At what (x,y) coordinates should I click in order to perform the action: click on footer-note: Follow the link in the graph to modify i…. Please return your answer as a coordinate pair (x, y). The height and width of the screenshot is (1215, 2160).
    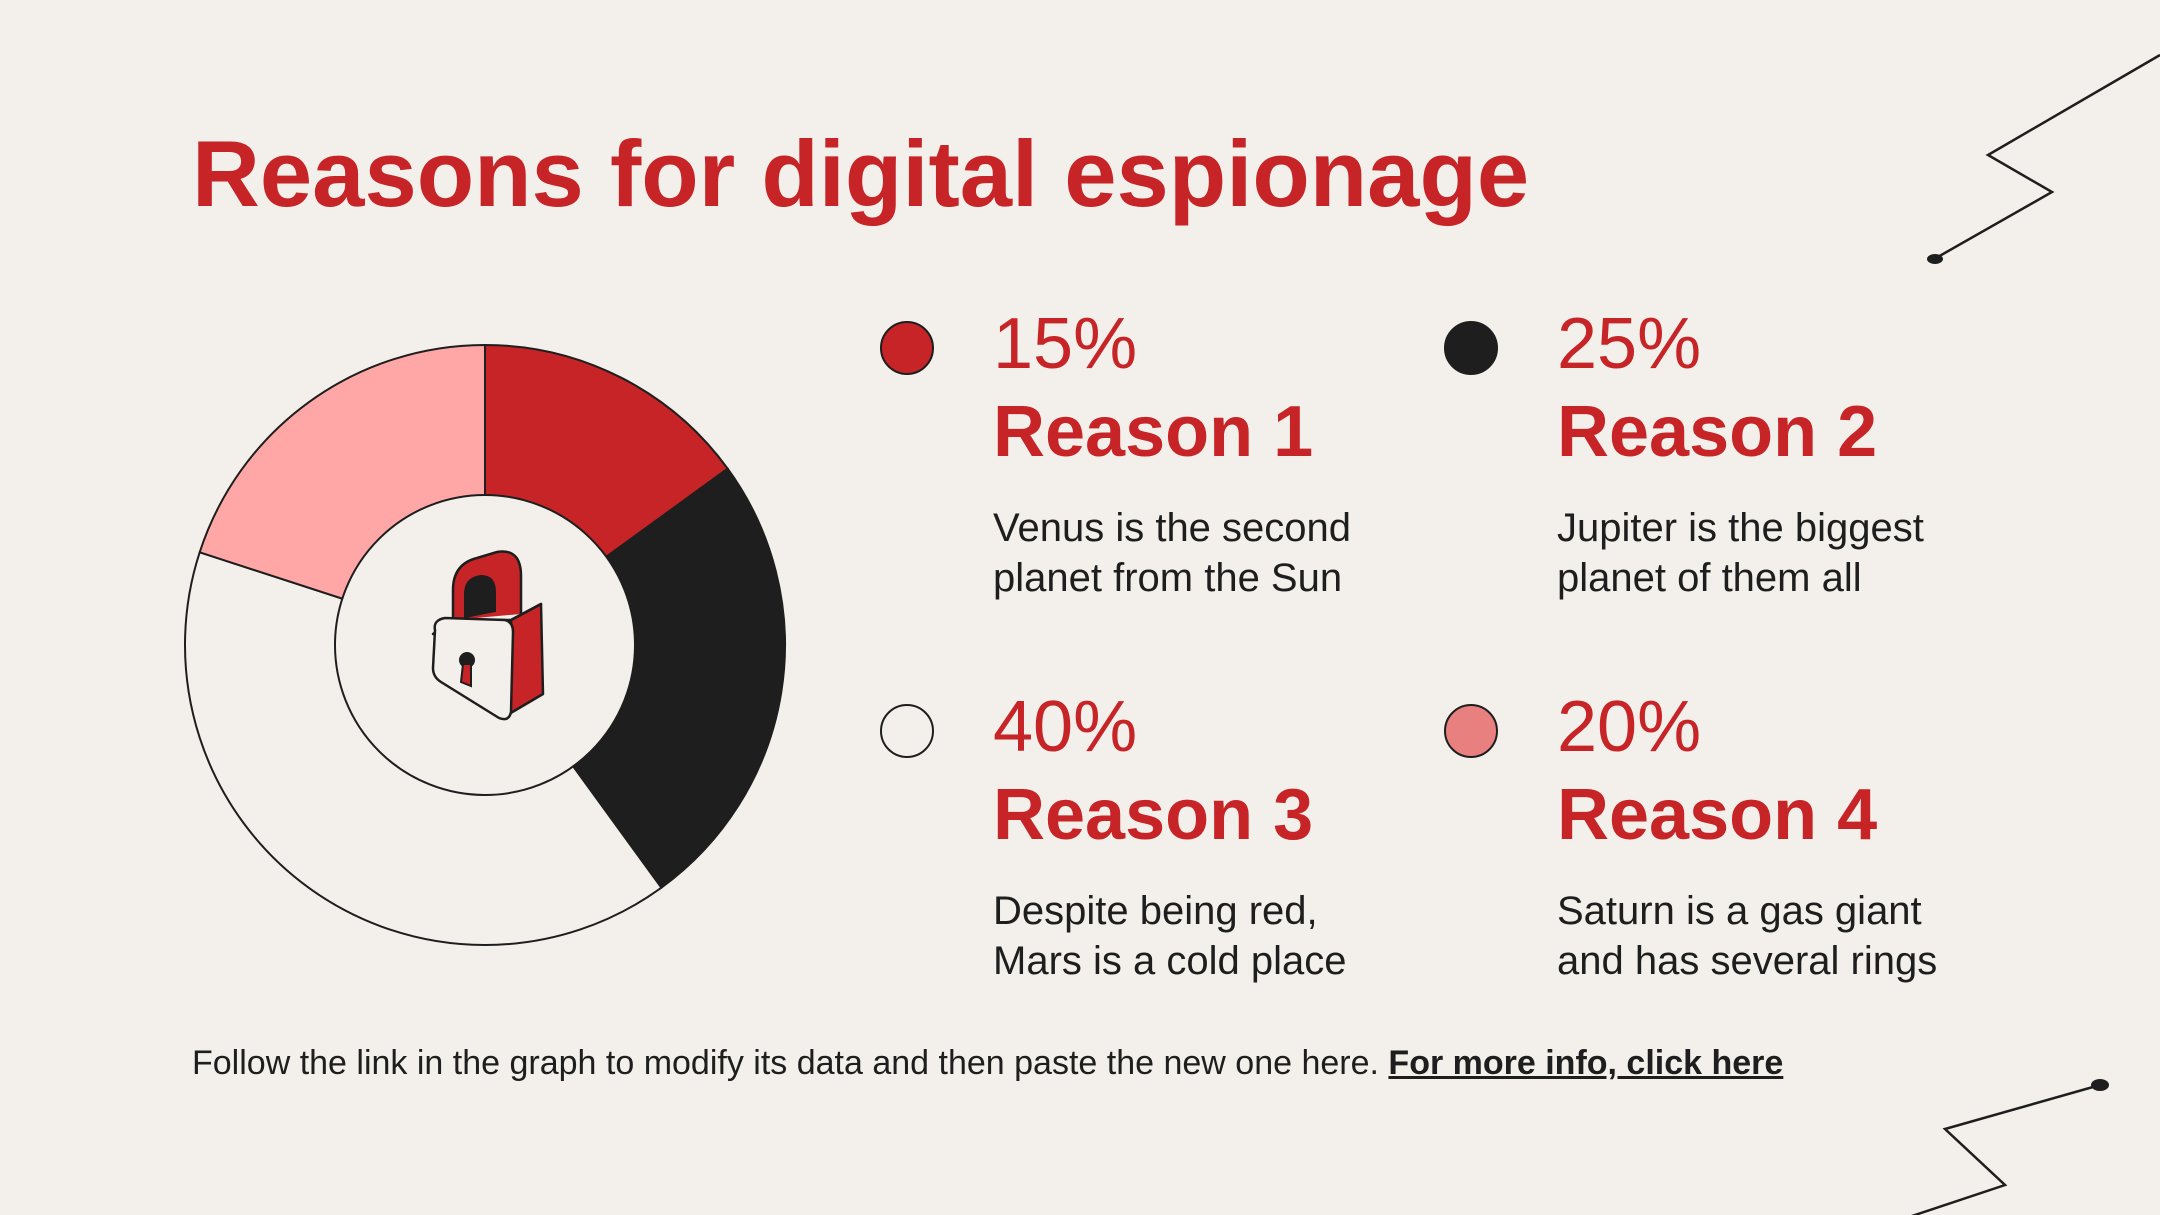
    Looking at the image, I should click on (987, 1063).